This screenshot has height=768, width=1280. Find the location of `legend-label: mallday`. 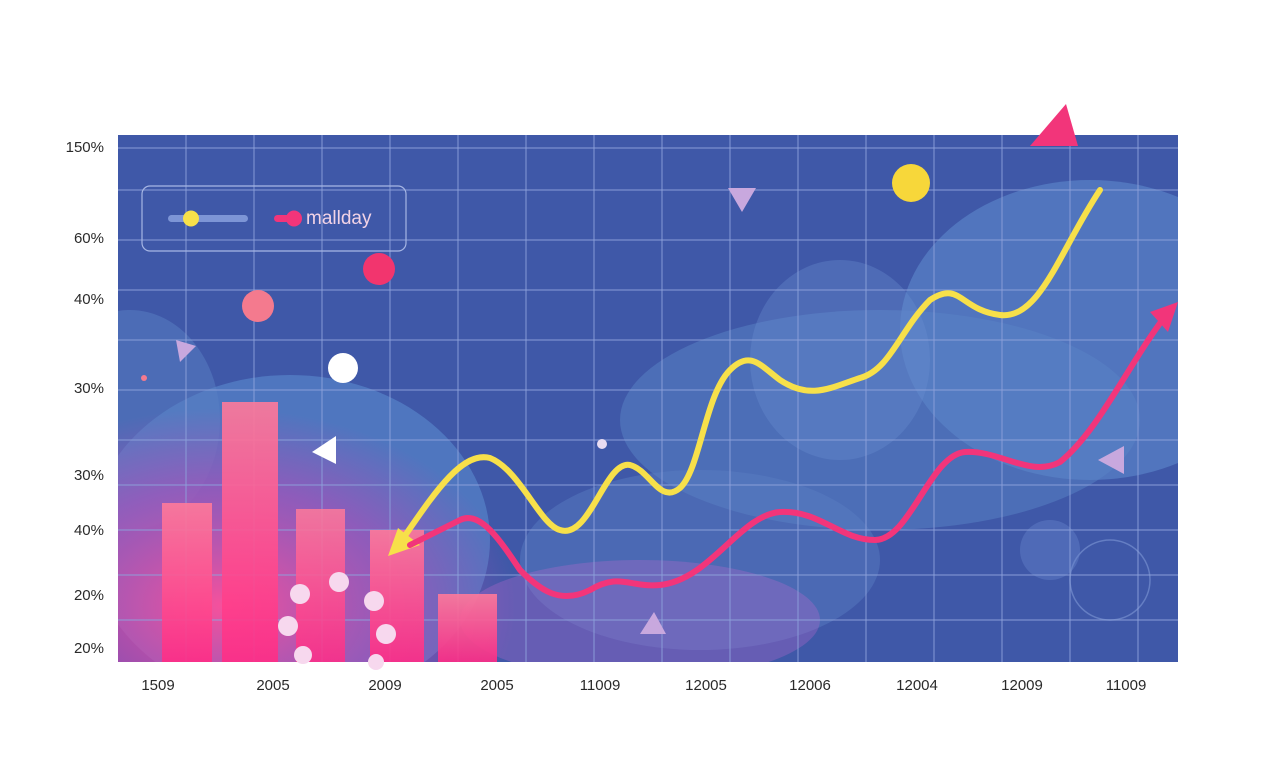

legend-label: mallday is located at coordinates (339, 218).